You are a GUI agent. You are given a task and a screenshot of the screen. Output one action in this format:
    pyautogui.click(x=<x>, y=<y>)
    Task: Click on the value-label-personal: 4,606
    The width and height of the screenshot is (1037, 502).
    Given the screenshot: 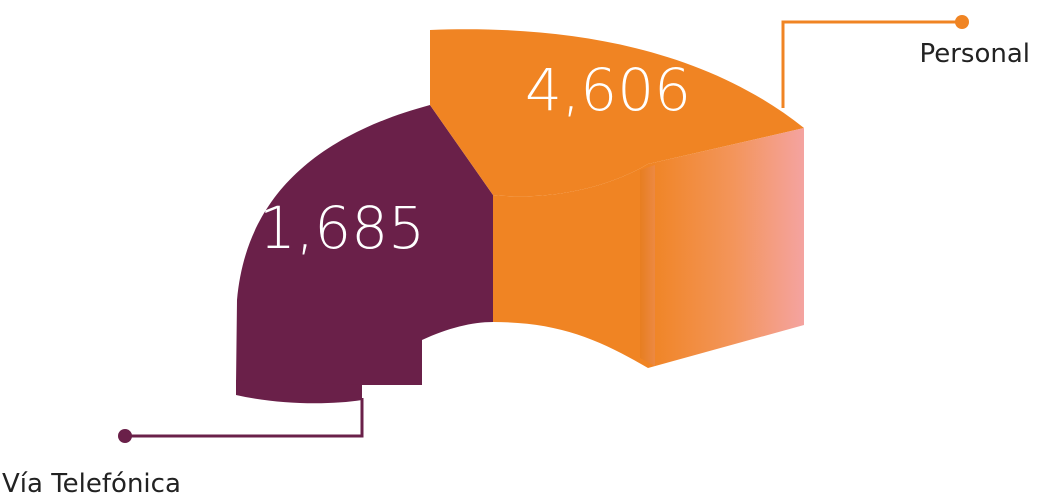 What is the action you would take?
    pyautogui.click(x=608, y=90)
    